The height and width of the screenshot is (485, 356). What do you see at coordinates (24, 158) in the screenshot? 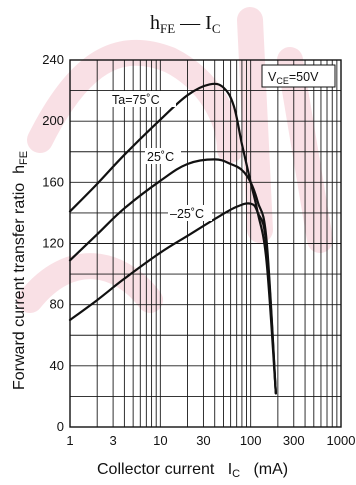
I see `y-axis-label-symbol-sub: FE` at bounding box center [24, 158].